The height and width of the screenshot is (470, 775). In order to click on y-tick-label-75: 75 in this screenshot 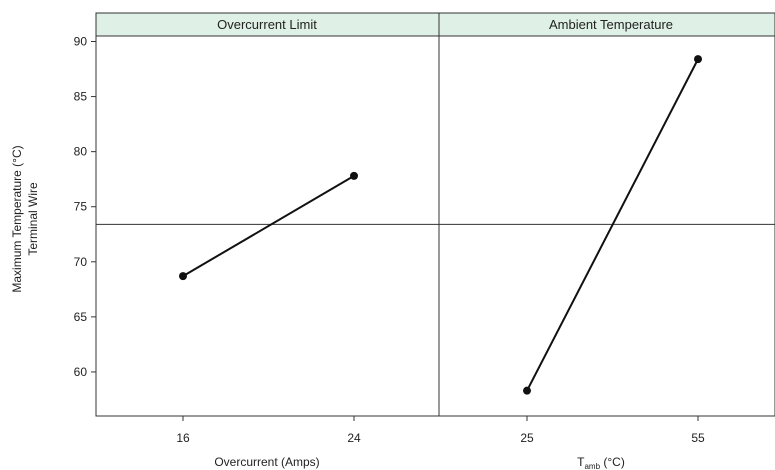, I will do `click(81, 207)`.